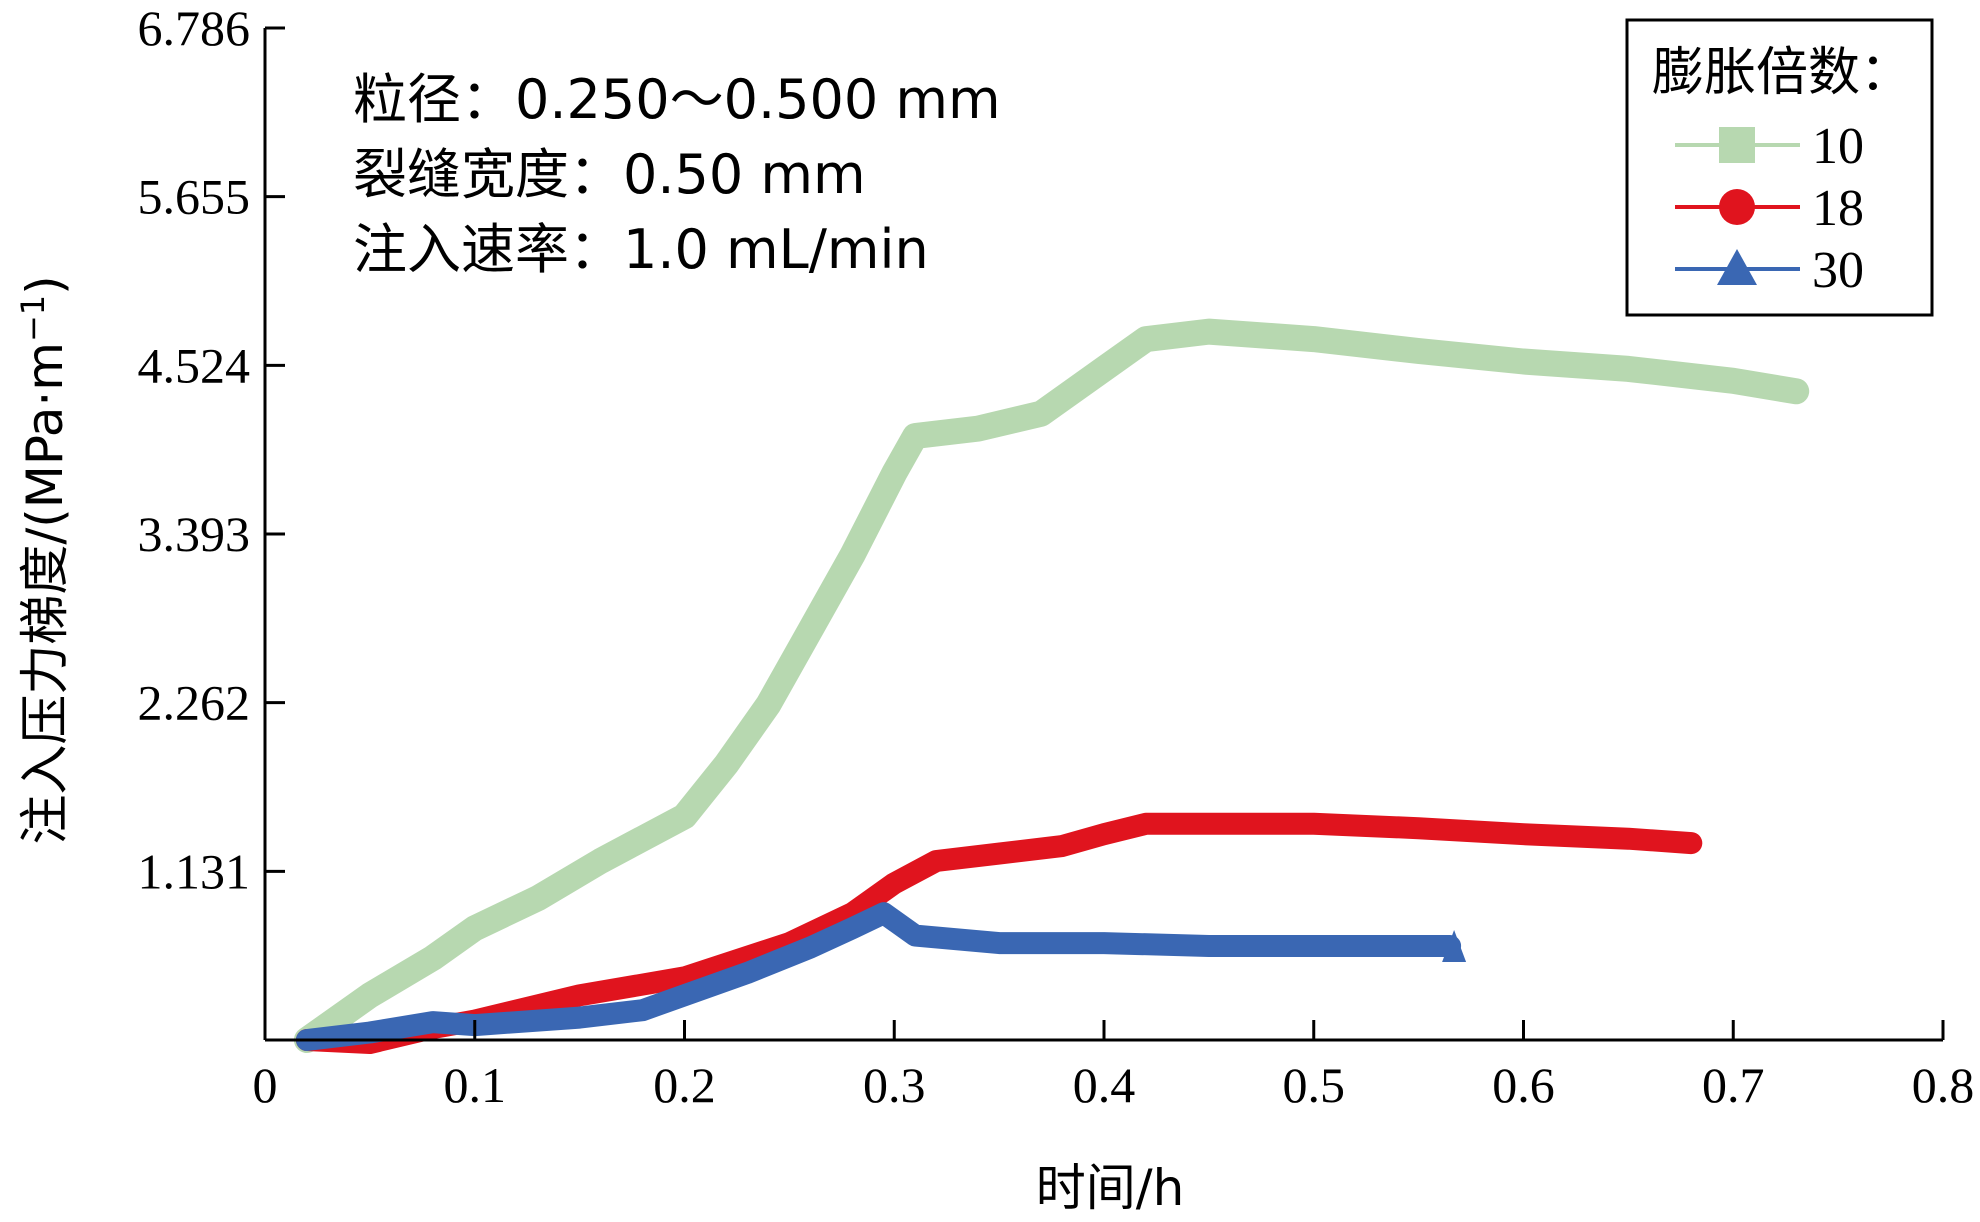 Image resolution: width=1980 pixels, height=1222 pixels. What do you see at coordinates (677, 99) in the screenshot?
I see `note-particle-size: 粒径：0.250～0.500 mm` at bounding box center [677, 99].